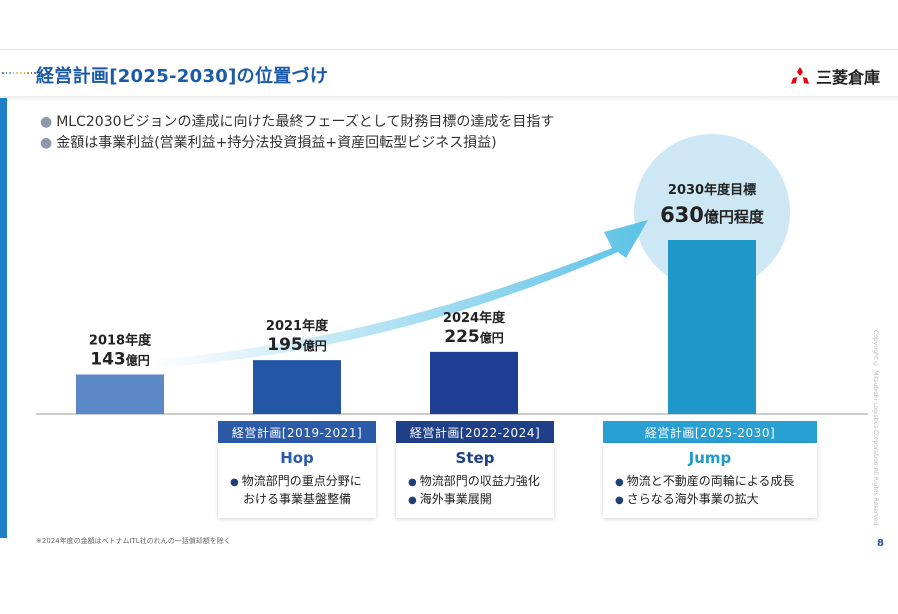 The width and height of the screenshot is (898, 614). I want to click on plan-card: Jump ● 物流と不動産の両輪による成長 ● さらなる海外事業の拡大, so click(710, 480).